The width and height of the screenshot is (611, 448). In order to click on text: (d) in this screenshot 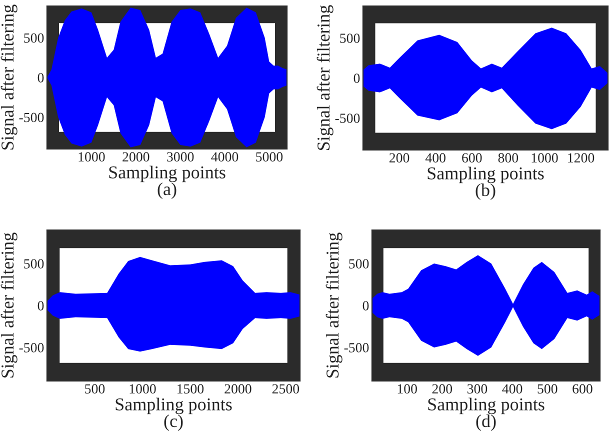, I will do `click(486, 422)`.